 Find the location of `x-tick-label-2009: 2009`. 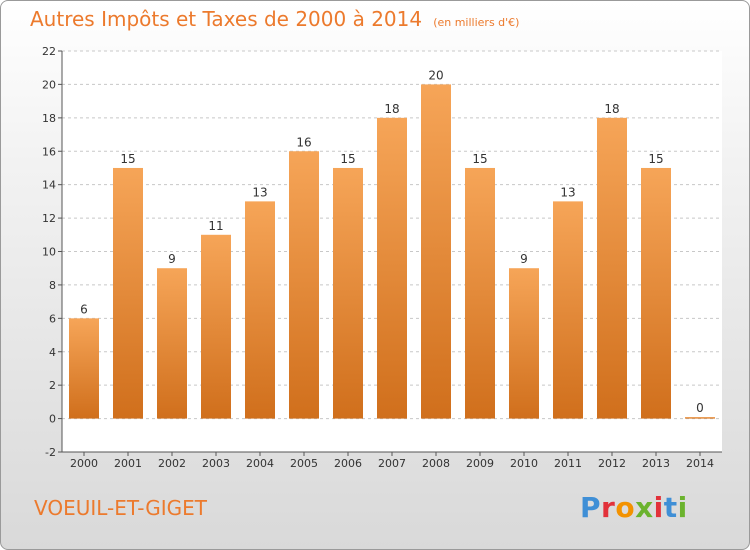

x-tick-label-2009: 2009 is located at coordinates (480, 463).